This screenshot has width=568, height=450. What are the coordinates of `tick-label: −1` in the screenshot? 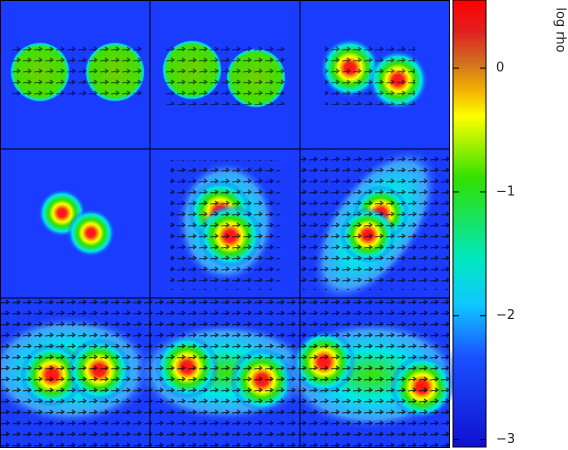 It's located at (505, 191).